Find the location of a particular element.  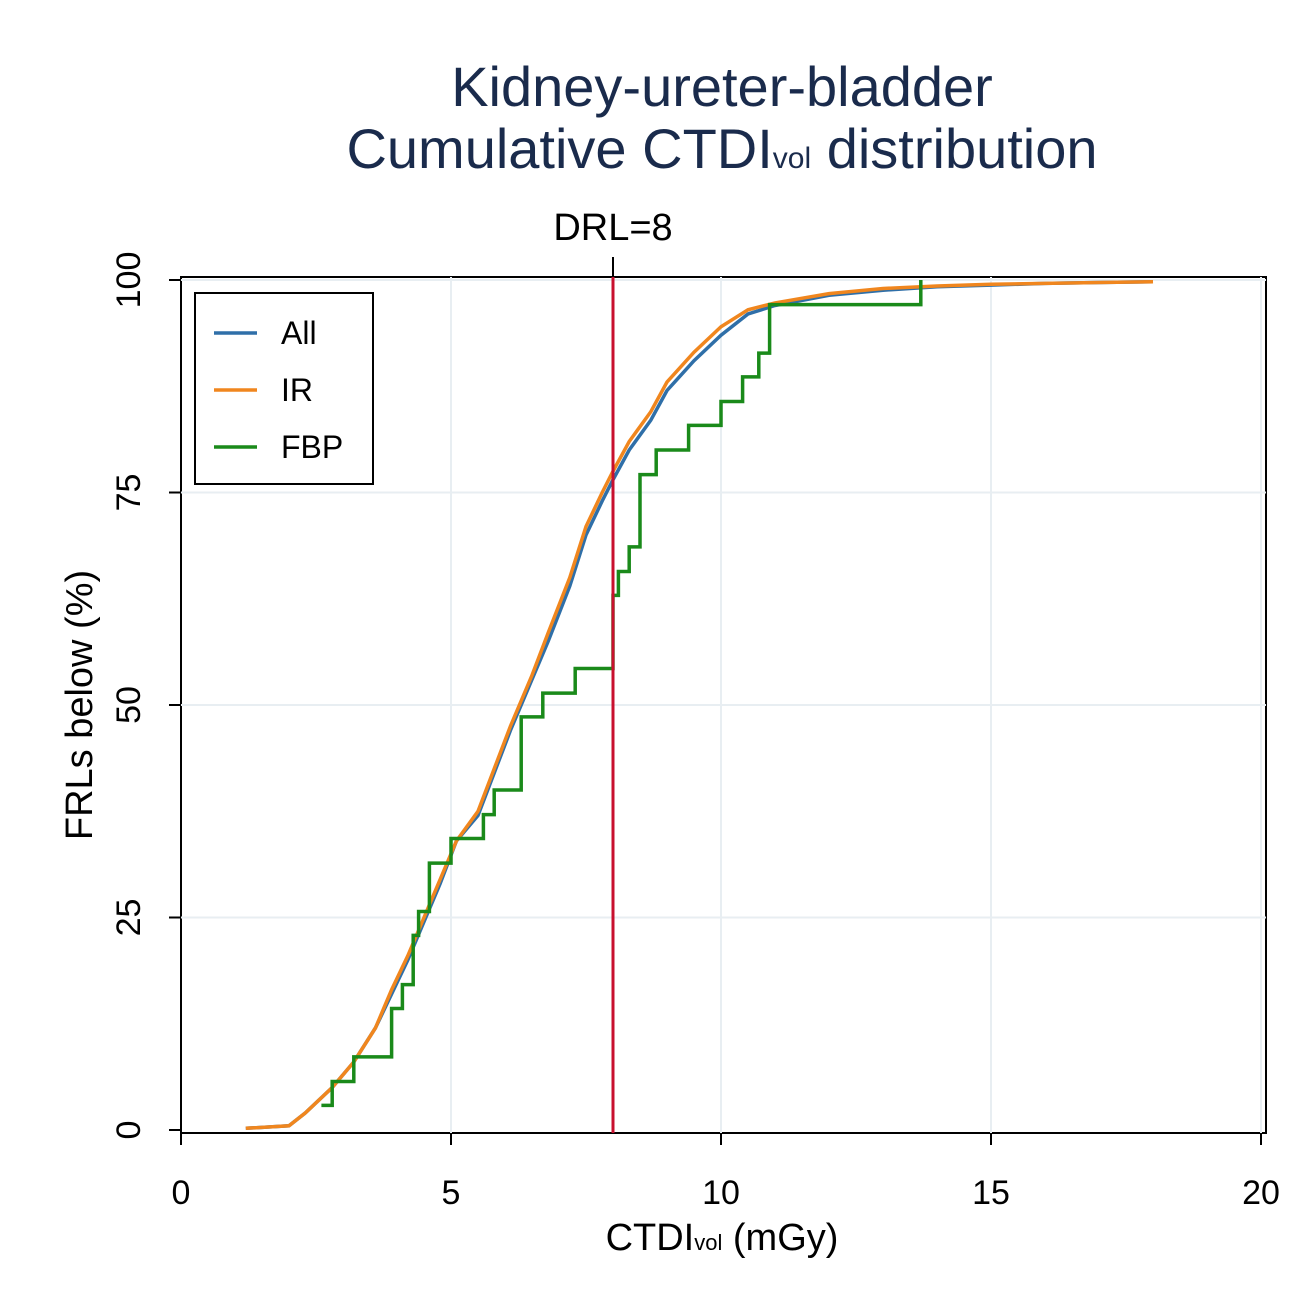

x-tick-label: 20 is located at coordinates (1261, 1193).